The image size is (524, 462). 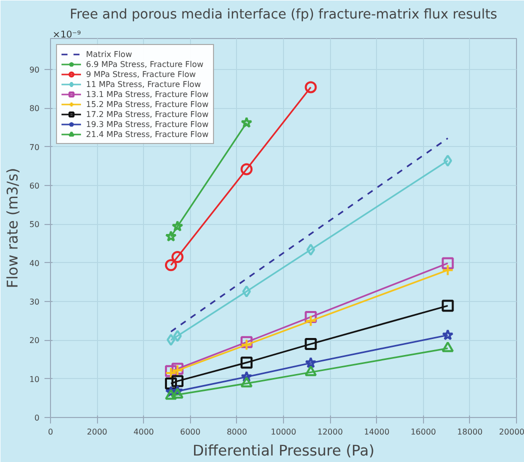 What do you see at coordinates (283, 451) in the screenshot?
I see `x-axis-title: Differential Pressure (Pa)` at bounding box center [283, 451].